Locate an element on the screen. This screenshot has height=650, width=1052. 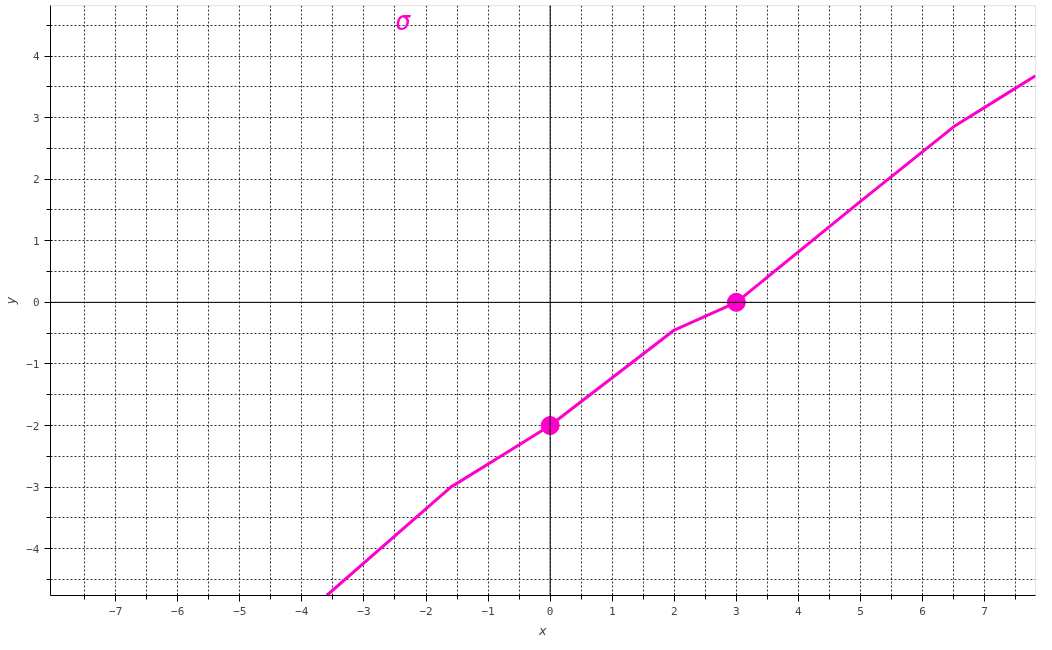
x-tick-label: −4 is located at coordinates (302, 611).